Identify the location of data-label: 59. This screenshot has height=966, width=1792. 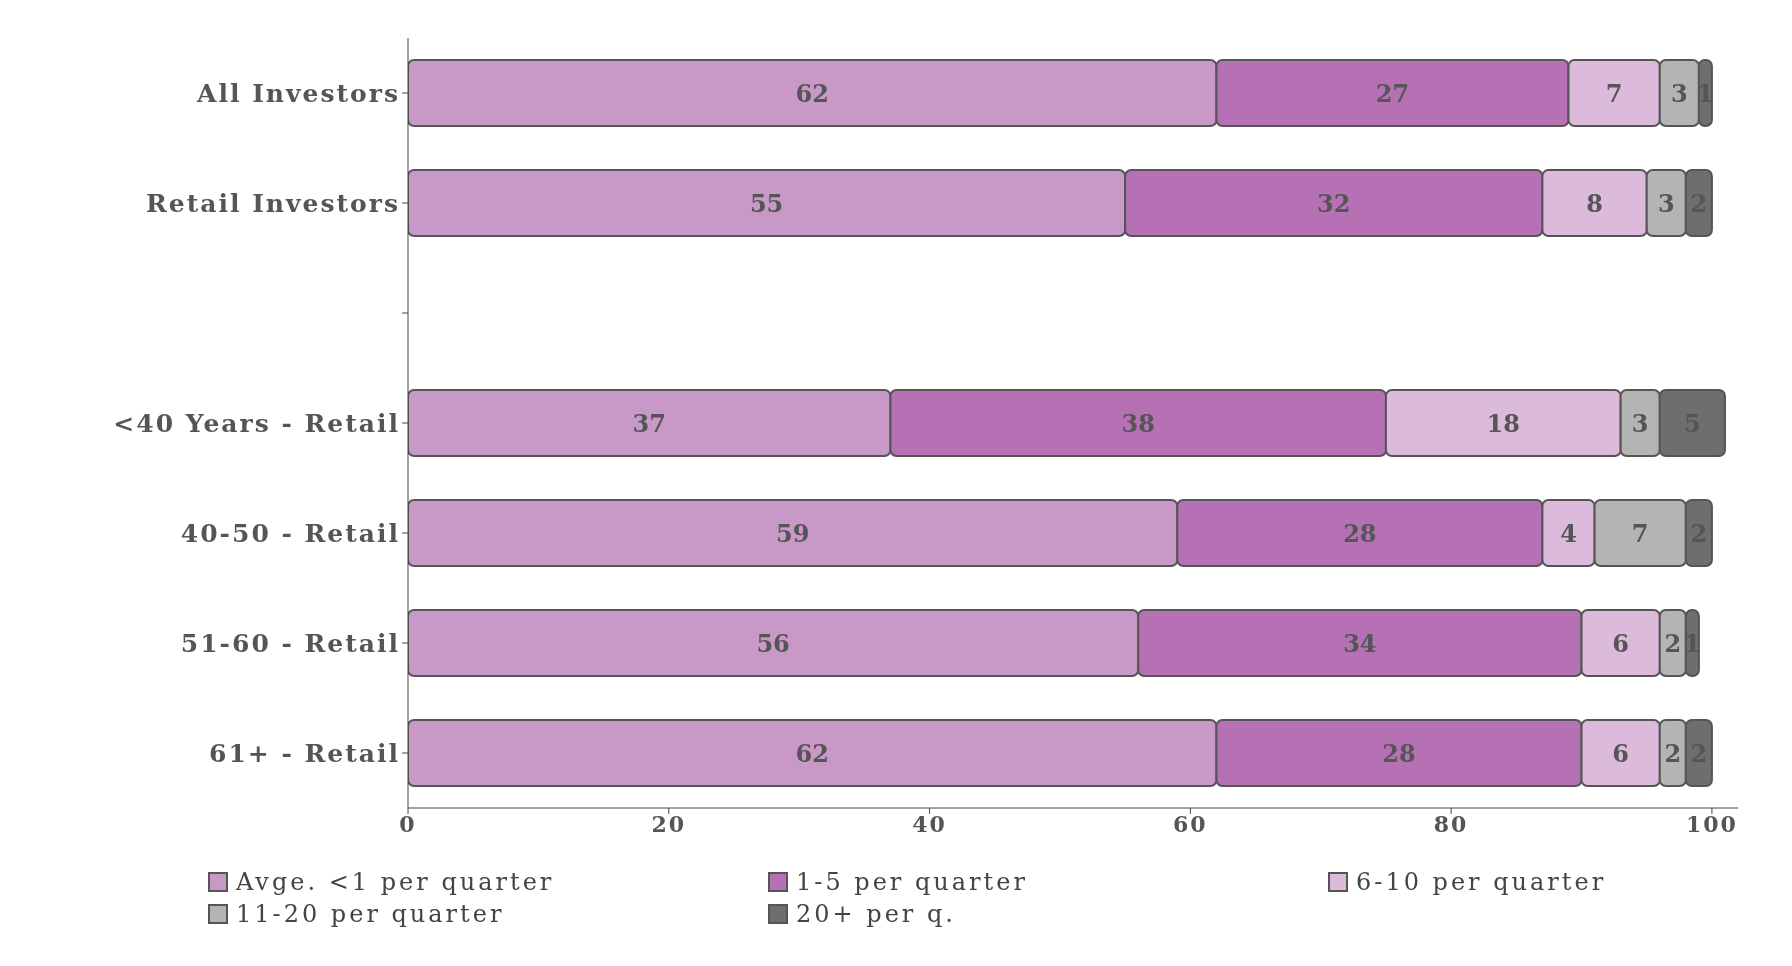
(792, 533).